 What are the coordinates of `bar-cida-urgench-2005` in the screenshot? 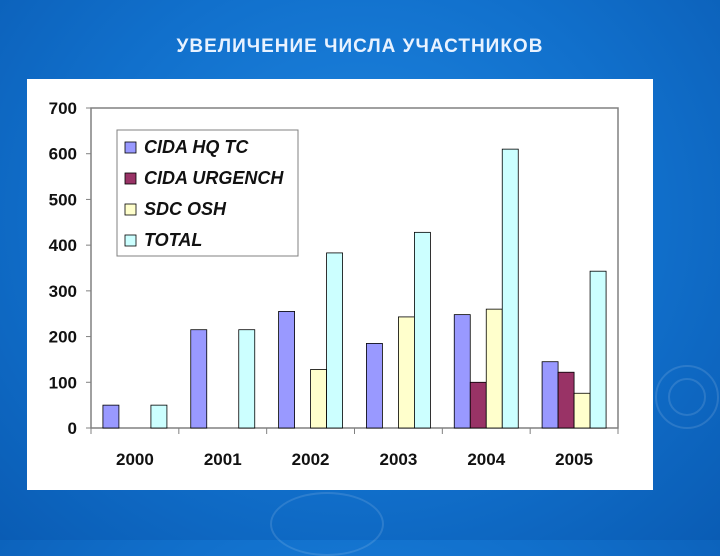 It's located at (566, 400).